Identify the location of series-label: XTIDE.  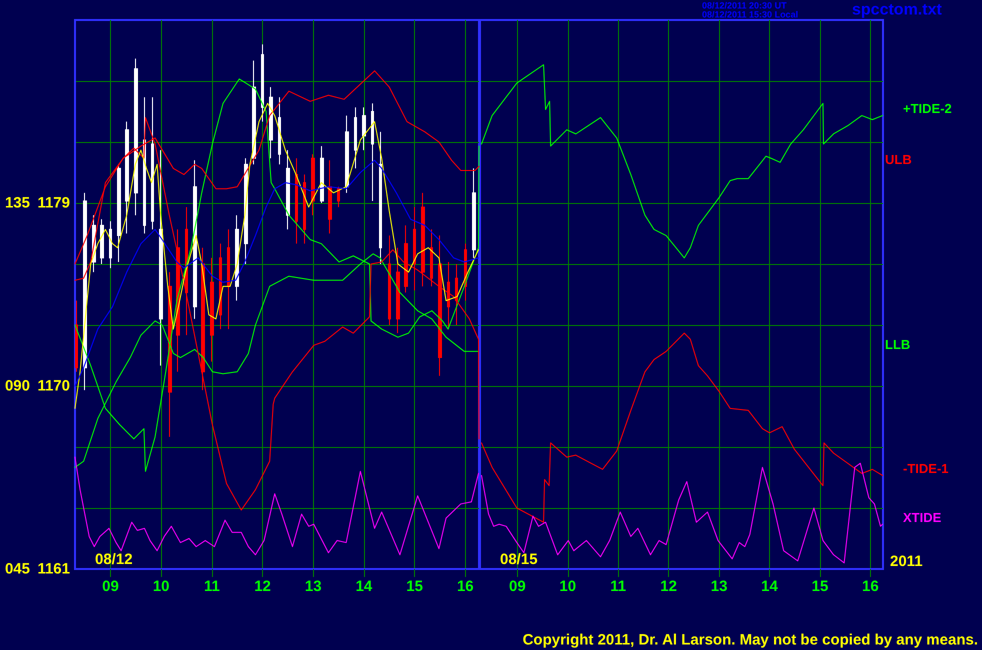
(922, 517).